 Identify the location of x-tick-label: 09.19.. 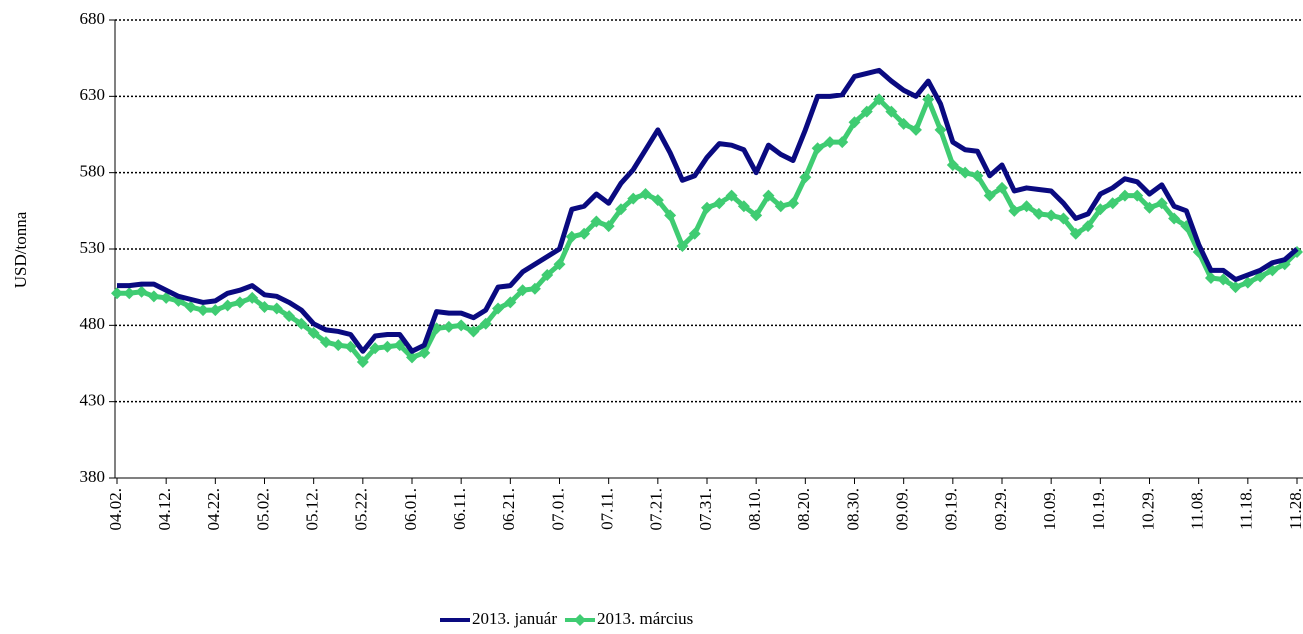
(951, 509).